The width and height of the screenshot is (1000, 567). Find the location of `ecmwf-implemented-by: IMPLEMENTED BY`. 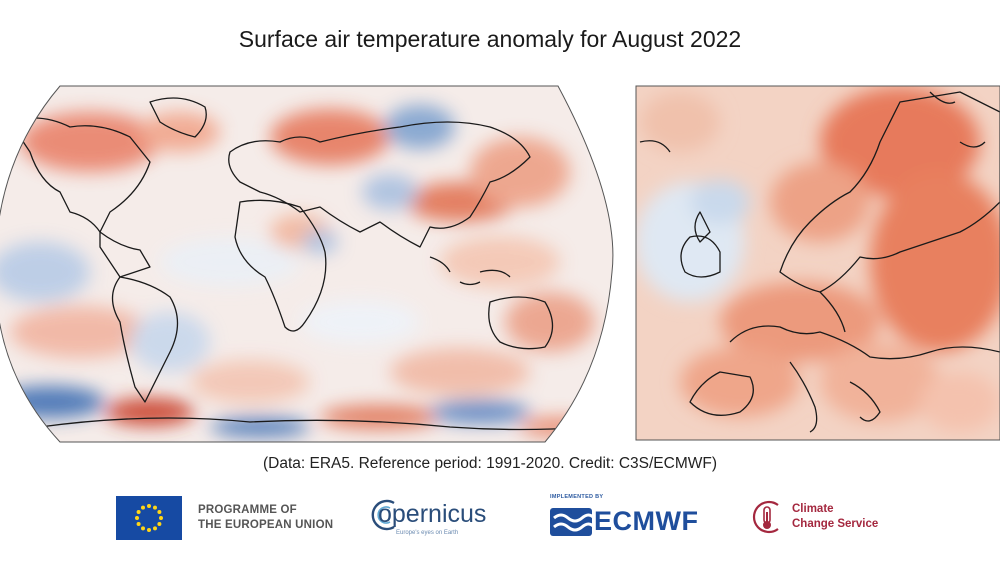

ecmwf-implemented-by: IMPLEMENTED BY is located at coordinates (577, 497).